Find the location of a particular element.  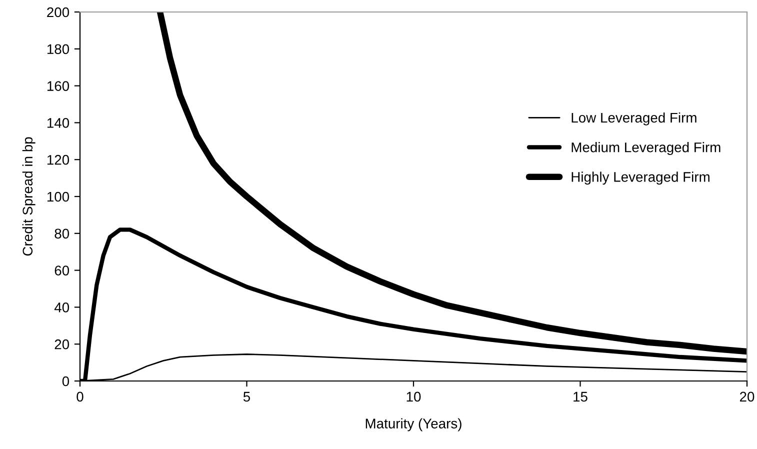

y-tick-label: 80 is located at coordinates (62, 233).